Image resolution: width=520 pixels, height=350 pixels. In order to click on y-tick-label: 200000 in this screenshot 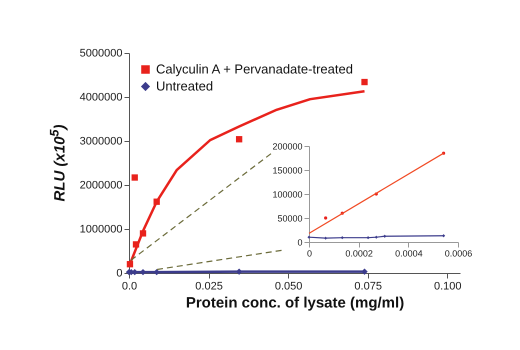, I will do `click(287, 147)`.